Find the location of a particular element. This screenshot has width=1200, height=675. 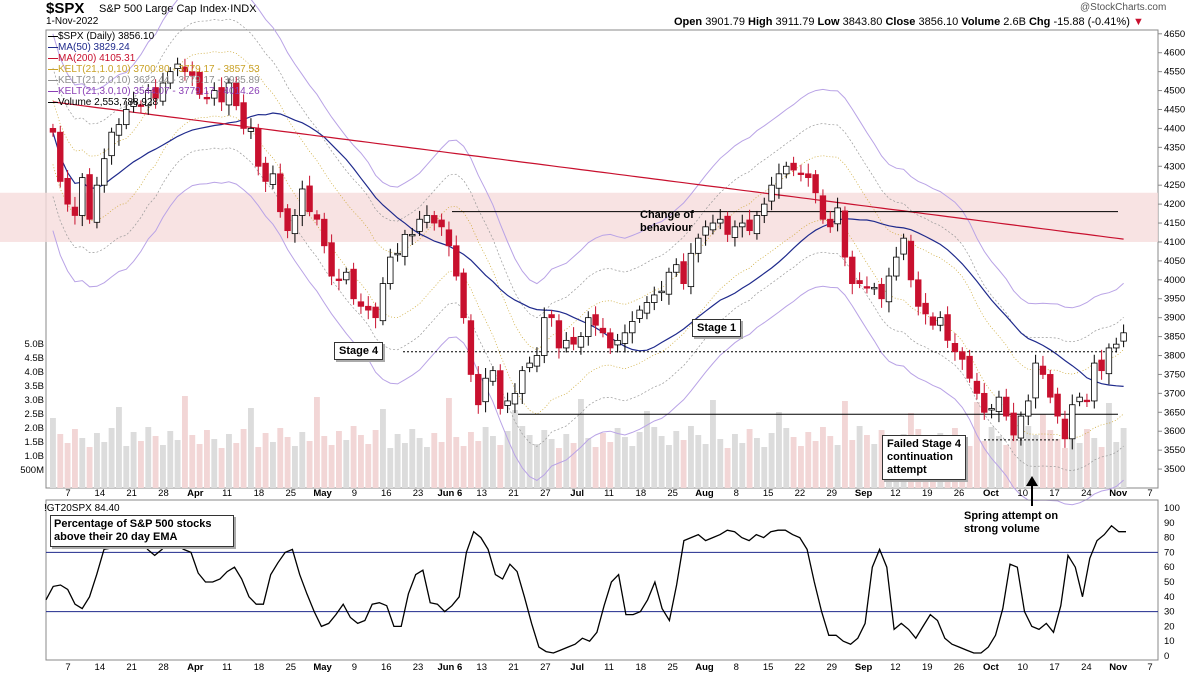

price-tick-label: 3700 is located at coordinates (1174, 393).